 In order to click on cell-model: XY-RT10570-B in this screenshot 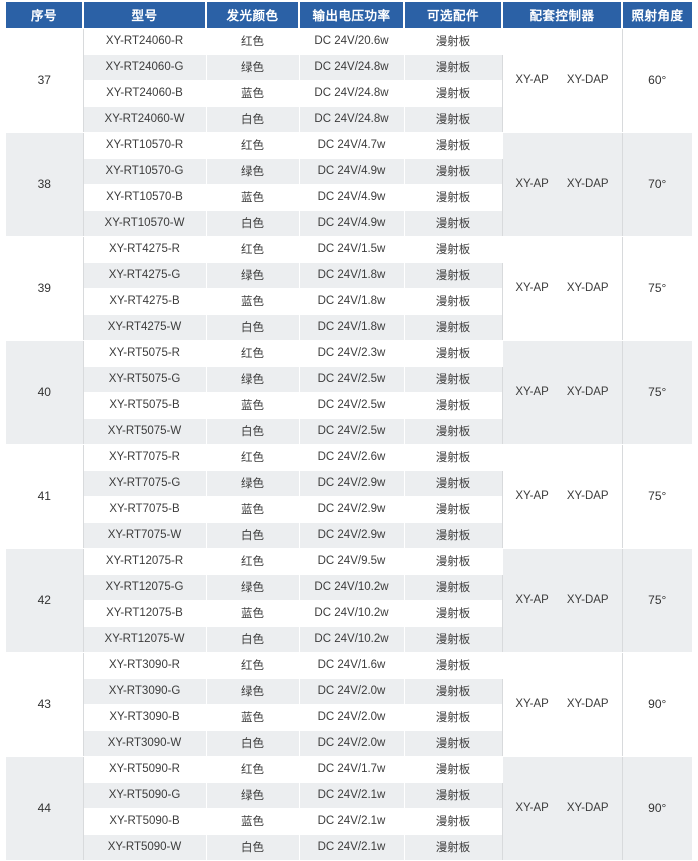, I will do `click(145, 197)`.